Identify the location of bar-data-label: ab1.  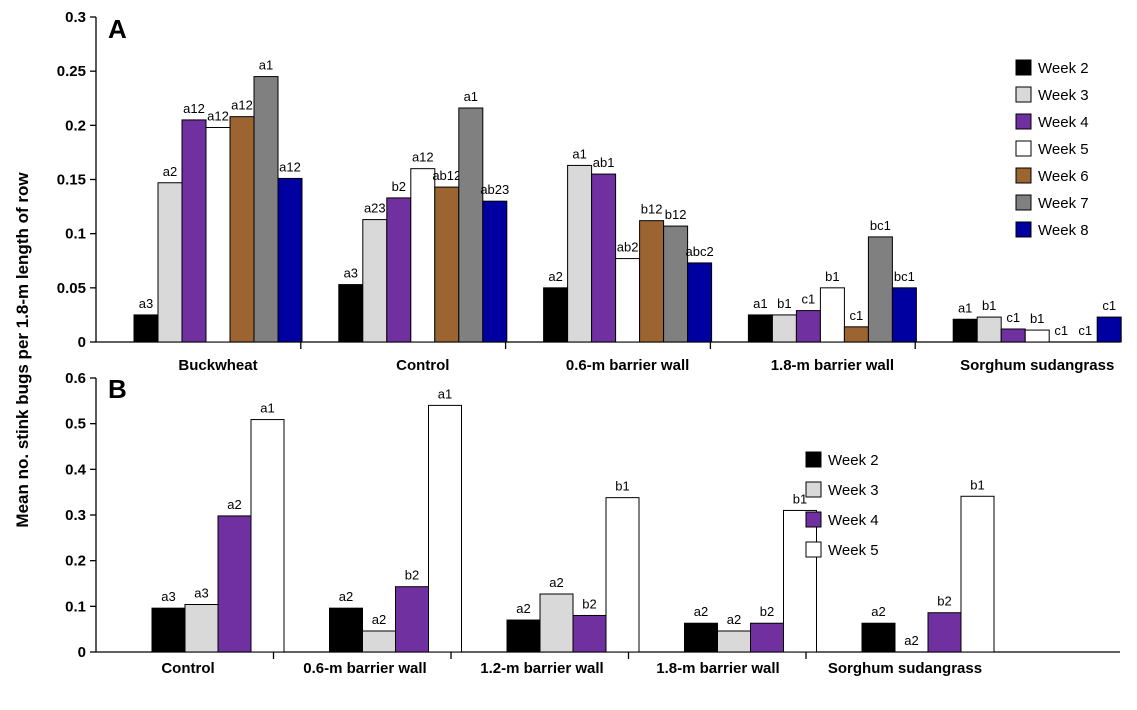
(604, 162).